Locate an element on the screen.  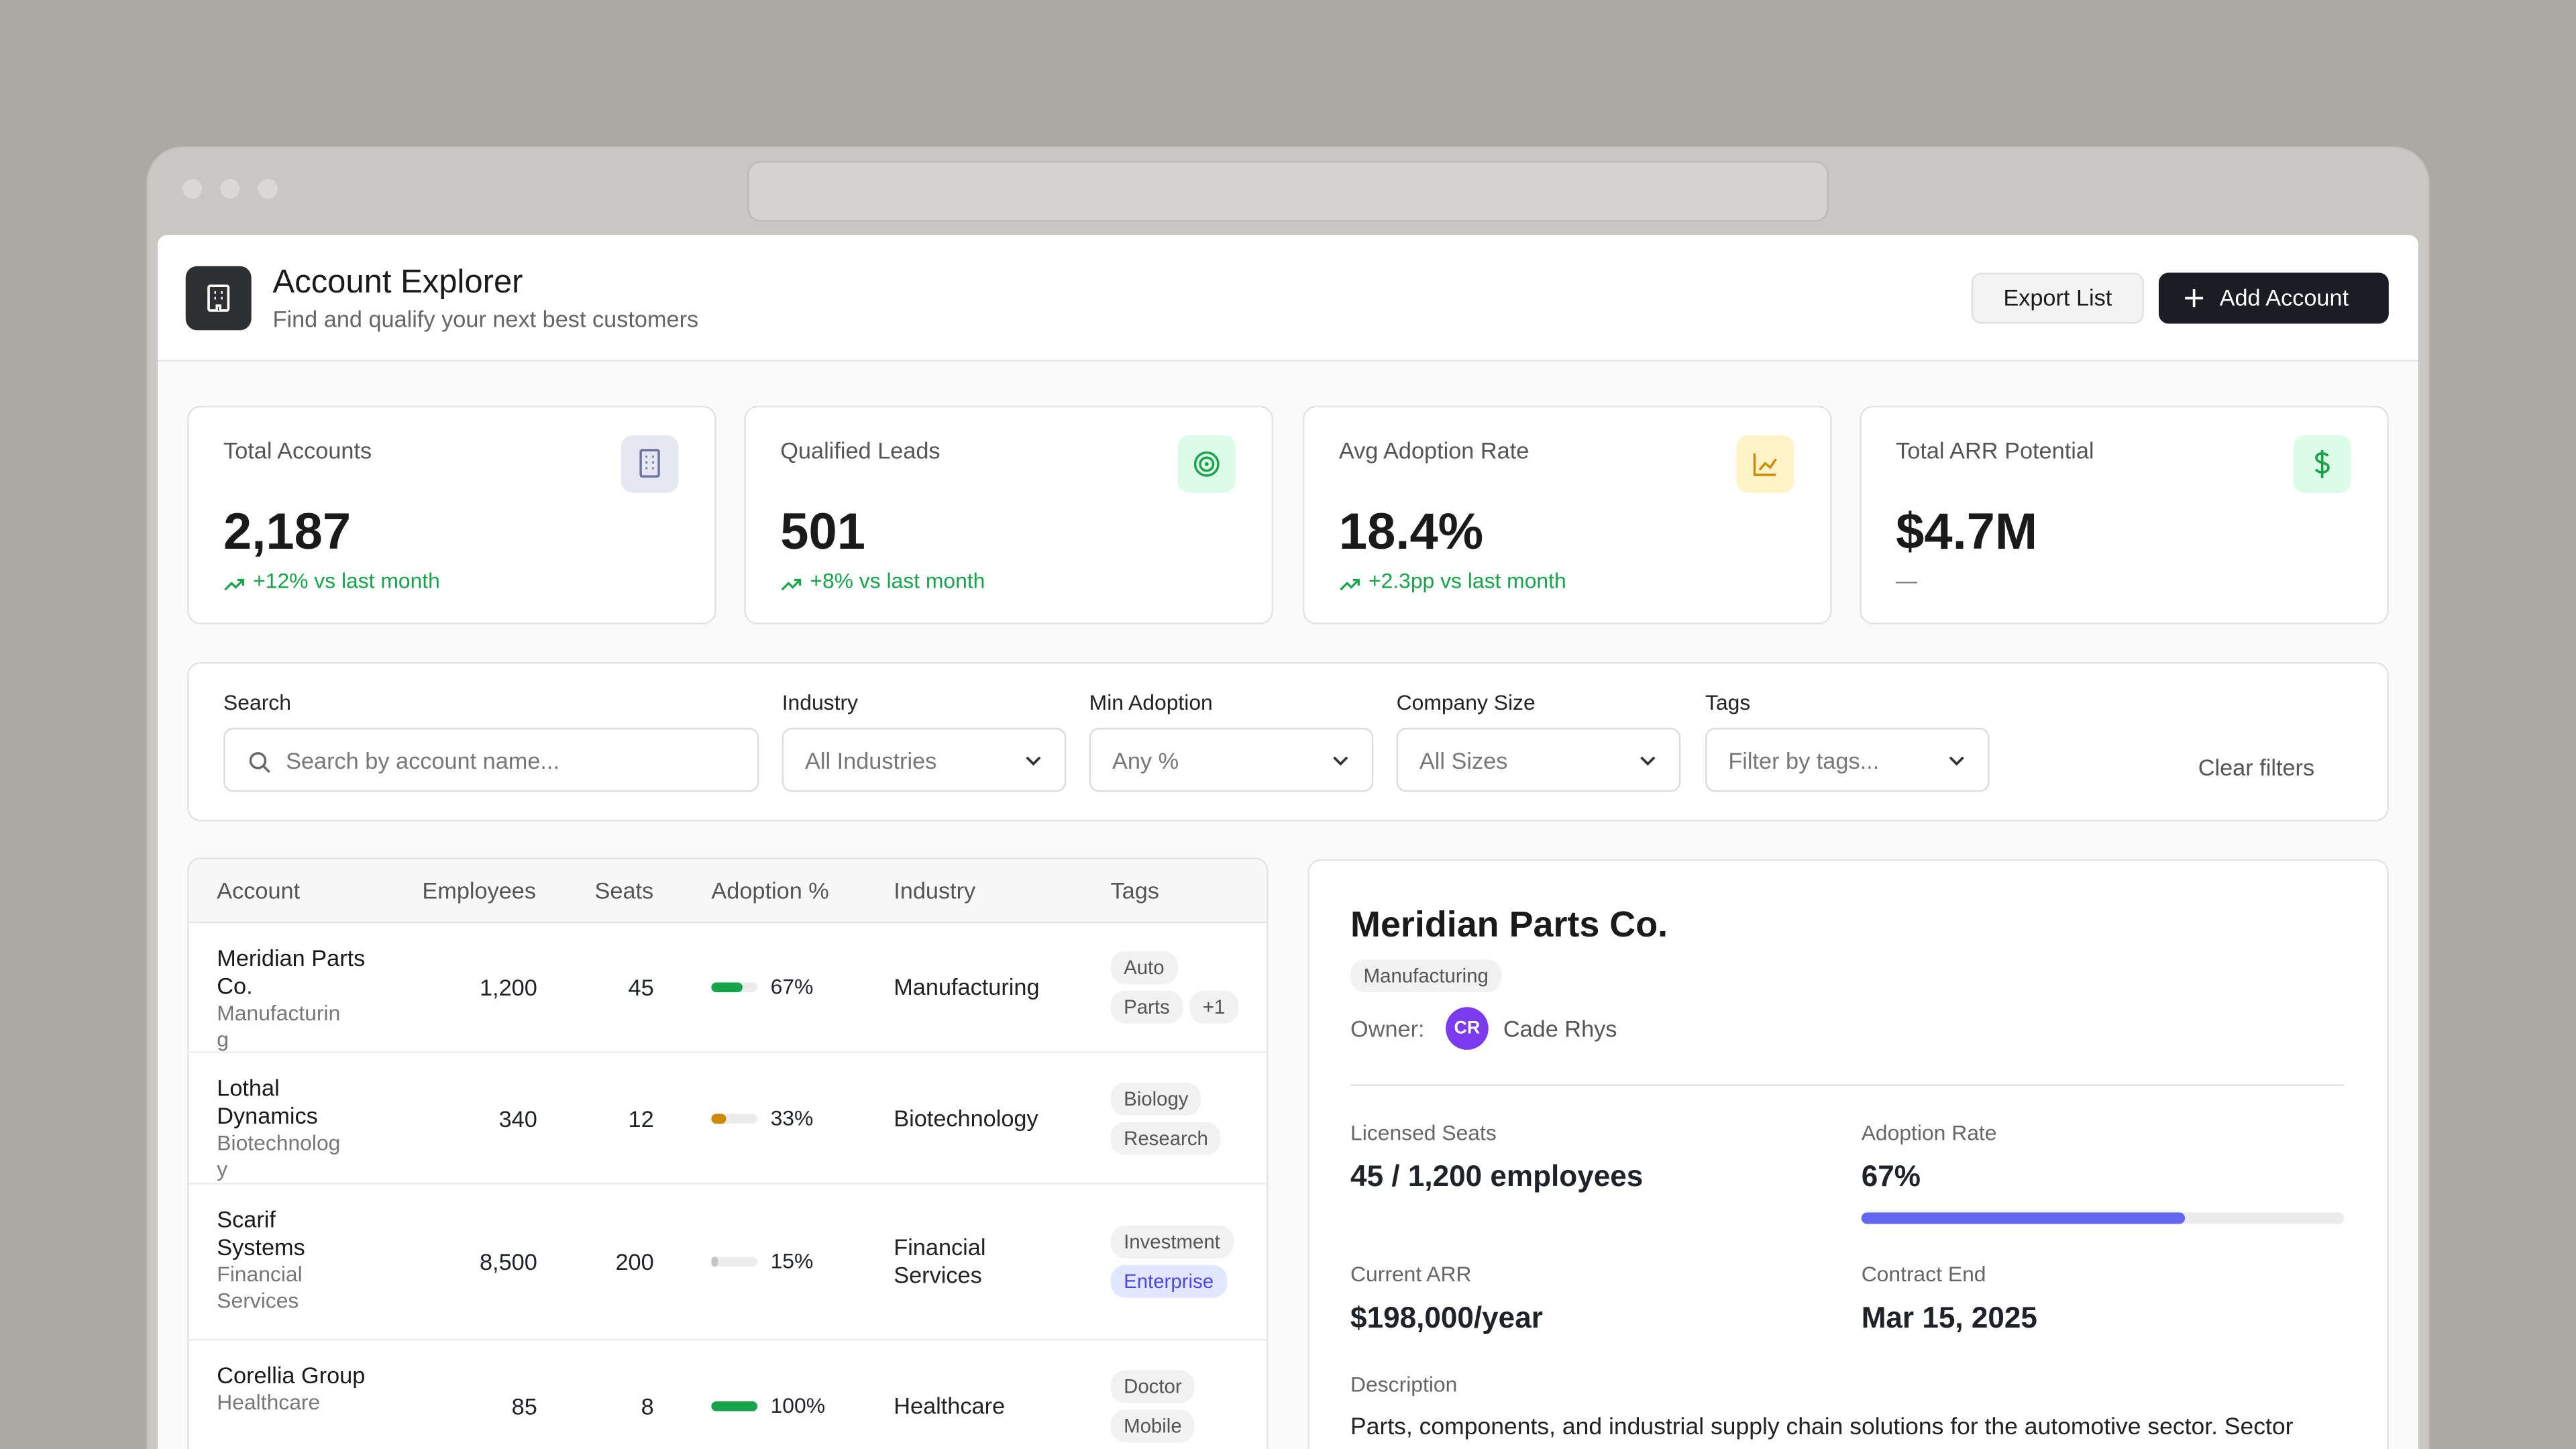
field-value: 67% is located at coordinates (1891, 1176).